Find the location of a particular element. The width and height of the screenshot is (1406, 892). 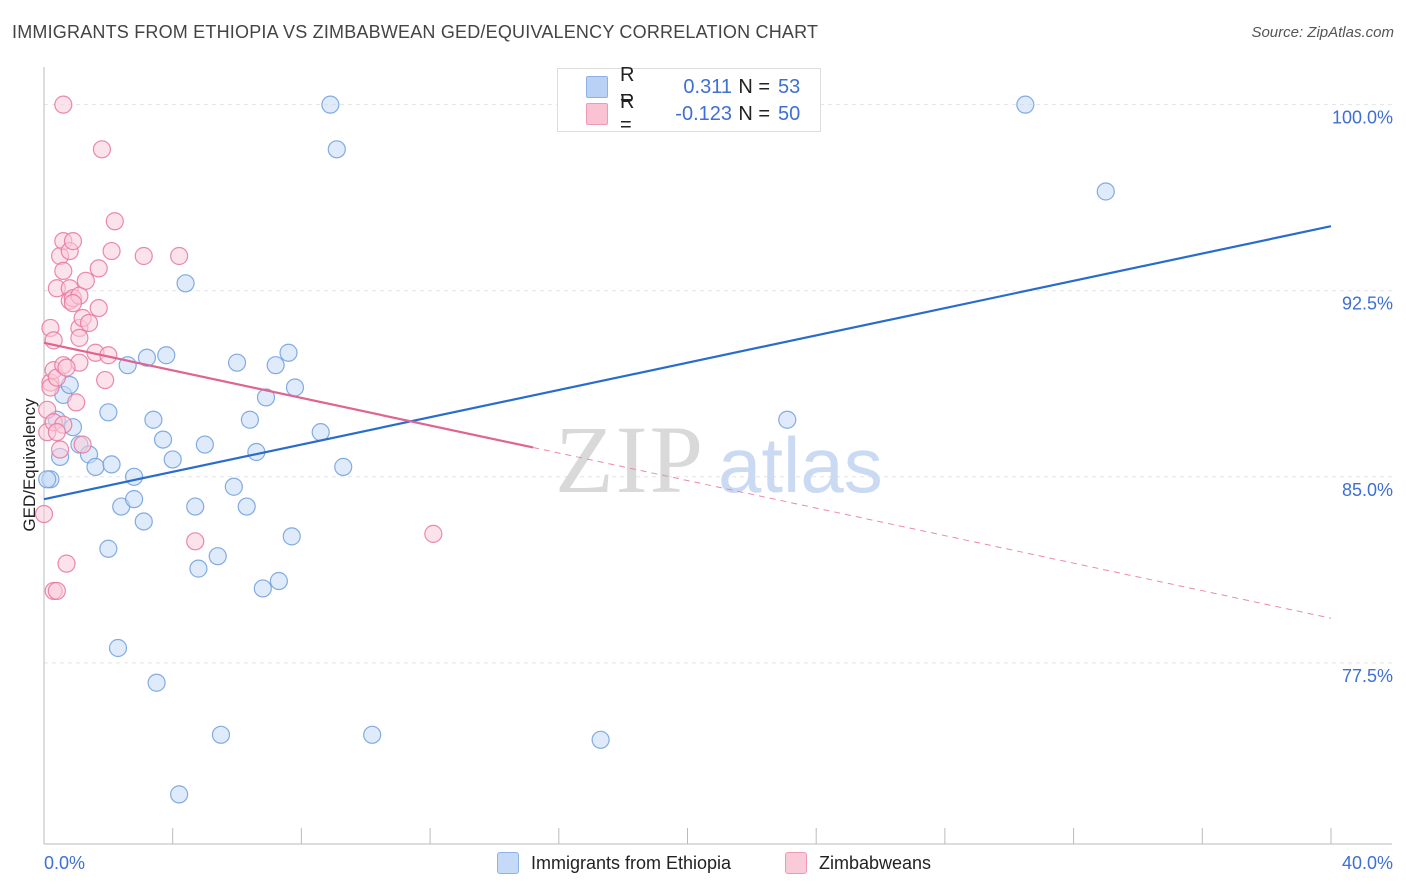

legend-label-ethiopia: Immigrants from Ethiopia is located at coordinates (631, 862).